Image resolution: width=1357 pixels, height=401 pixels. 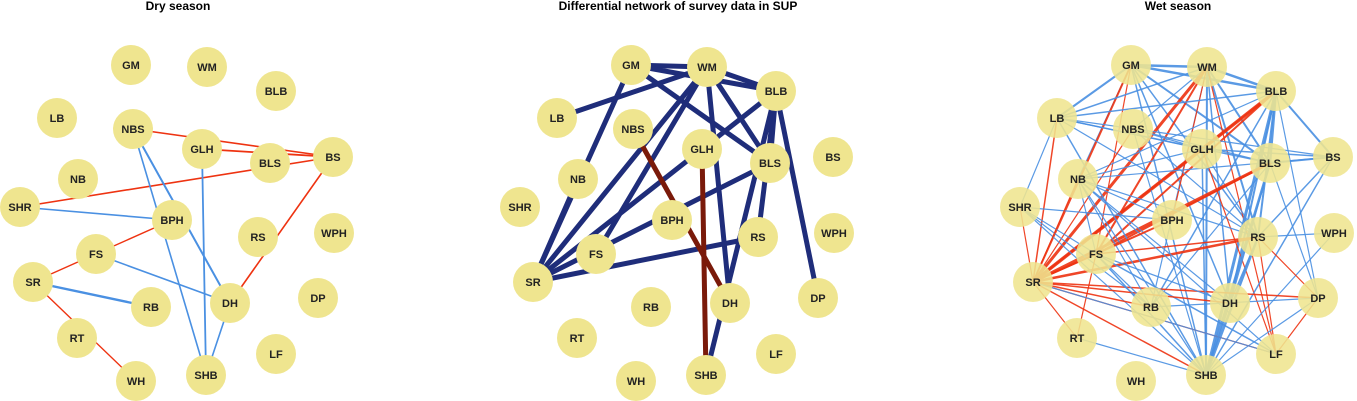 What do you see at coordinates (1145, 259) in the screenshot?
I see `edge-rs-sr` at bounding box center [1145, 259].